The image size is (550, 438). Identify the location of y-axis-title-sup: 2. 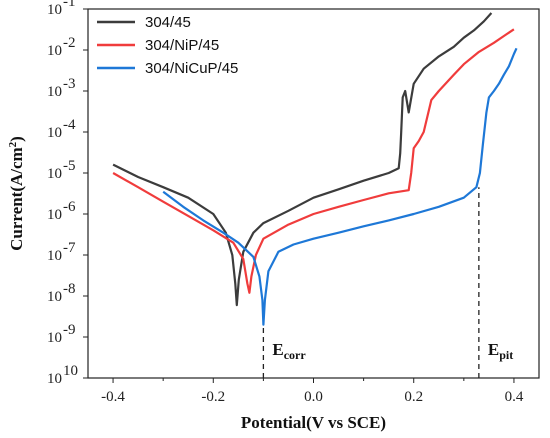
(13, 144).